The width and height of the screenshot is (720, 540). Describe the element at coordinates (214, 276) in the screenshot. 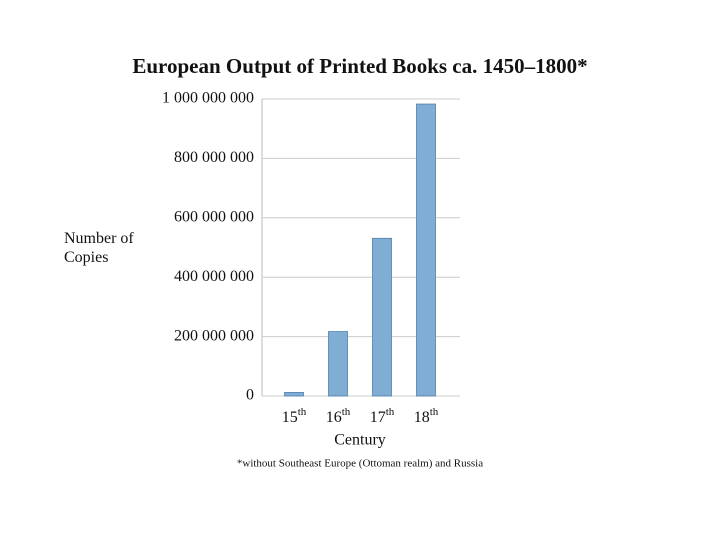

I see `y-tick-label: 400 000 000` at that location.